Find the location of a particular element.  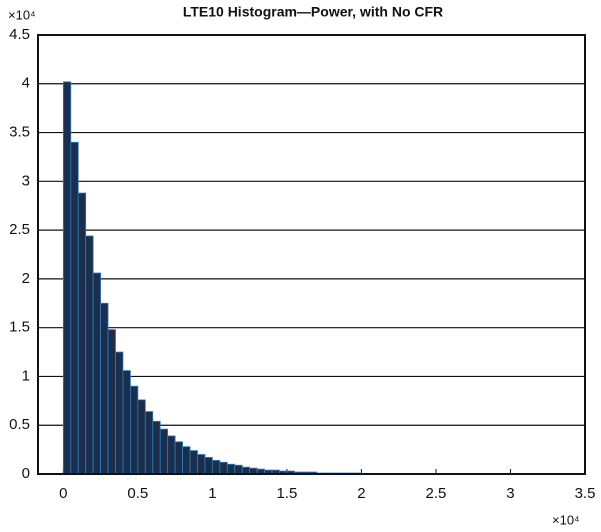

y-tick-label: 2 is located at coordinates (26, 278).